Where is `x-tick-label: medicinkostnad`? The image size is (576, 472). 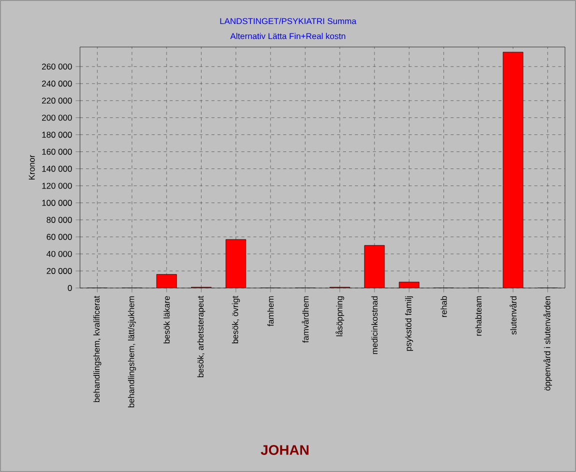
x-tick-label: medicinkostnad is located at coordinates (374, 325).